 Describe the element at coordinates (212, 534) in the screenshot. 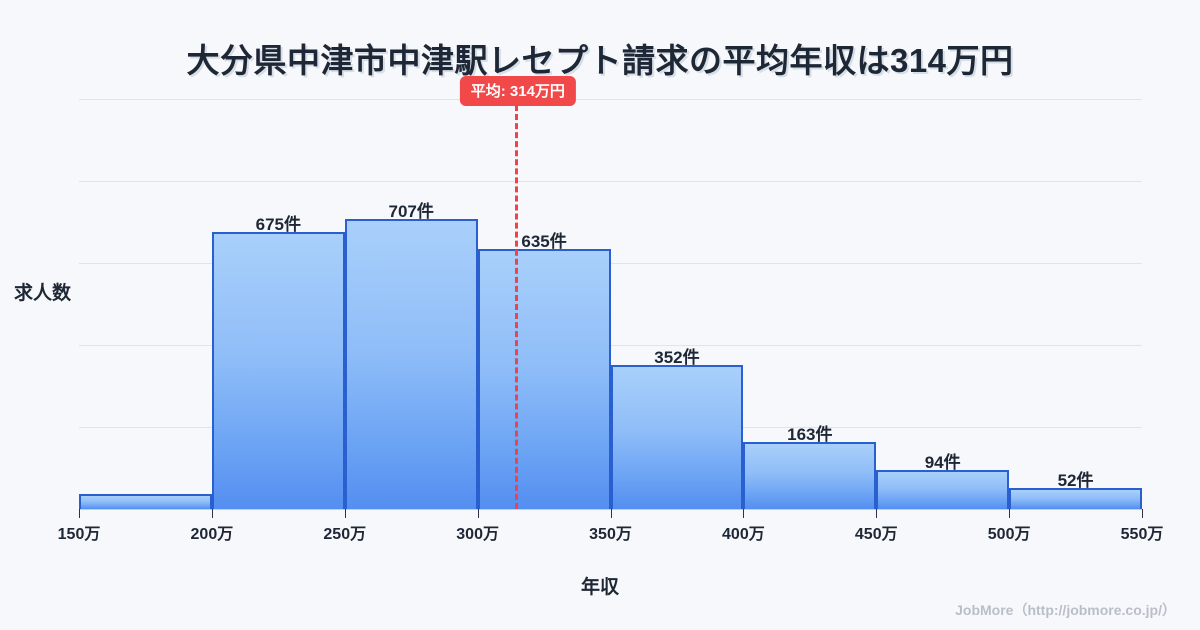

I see `x-tick-label: 200万` at that location.